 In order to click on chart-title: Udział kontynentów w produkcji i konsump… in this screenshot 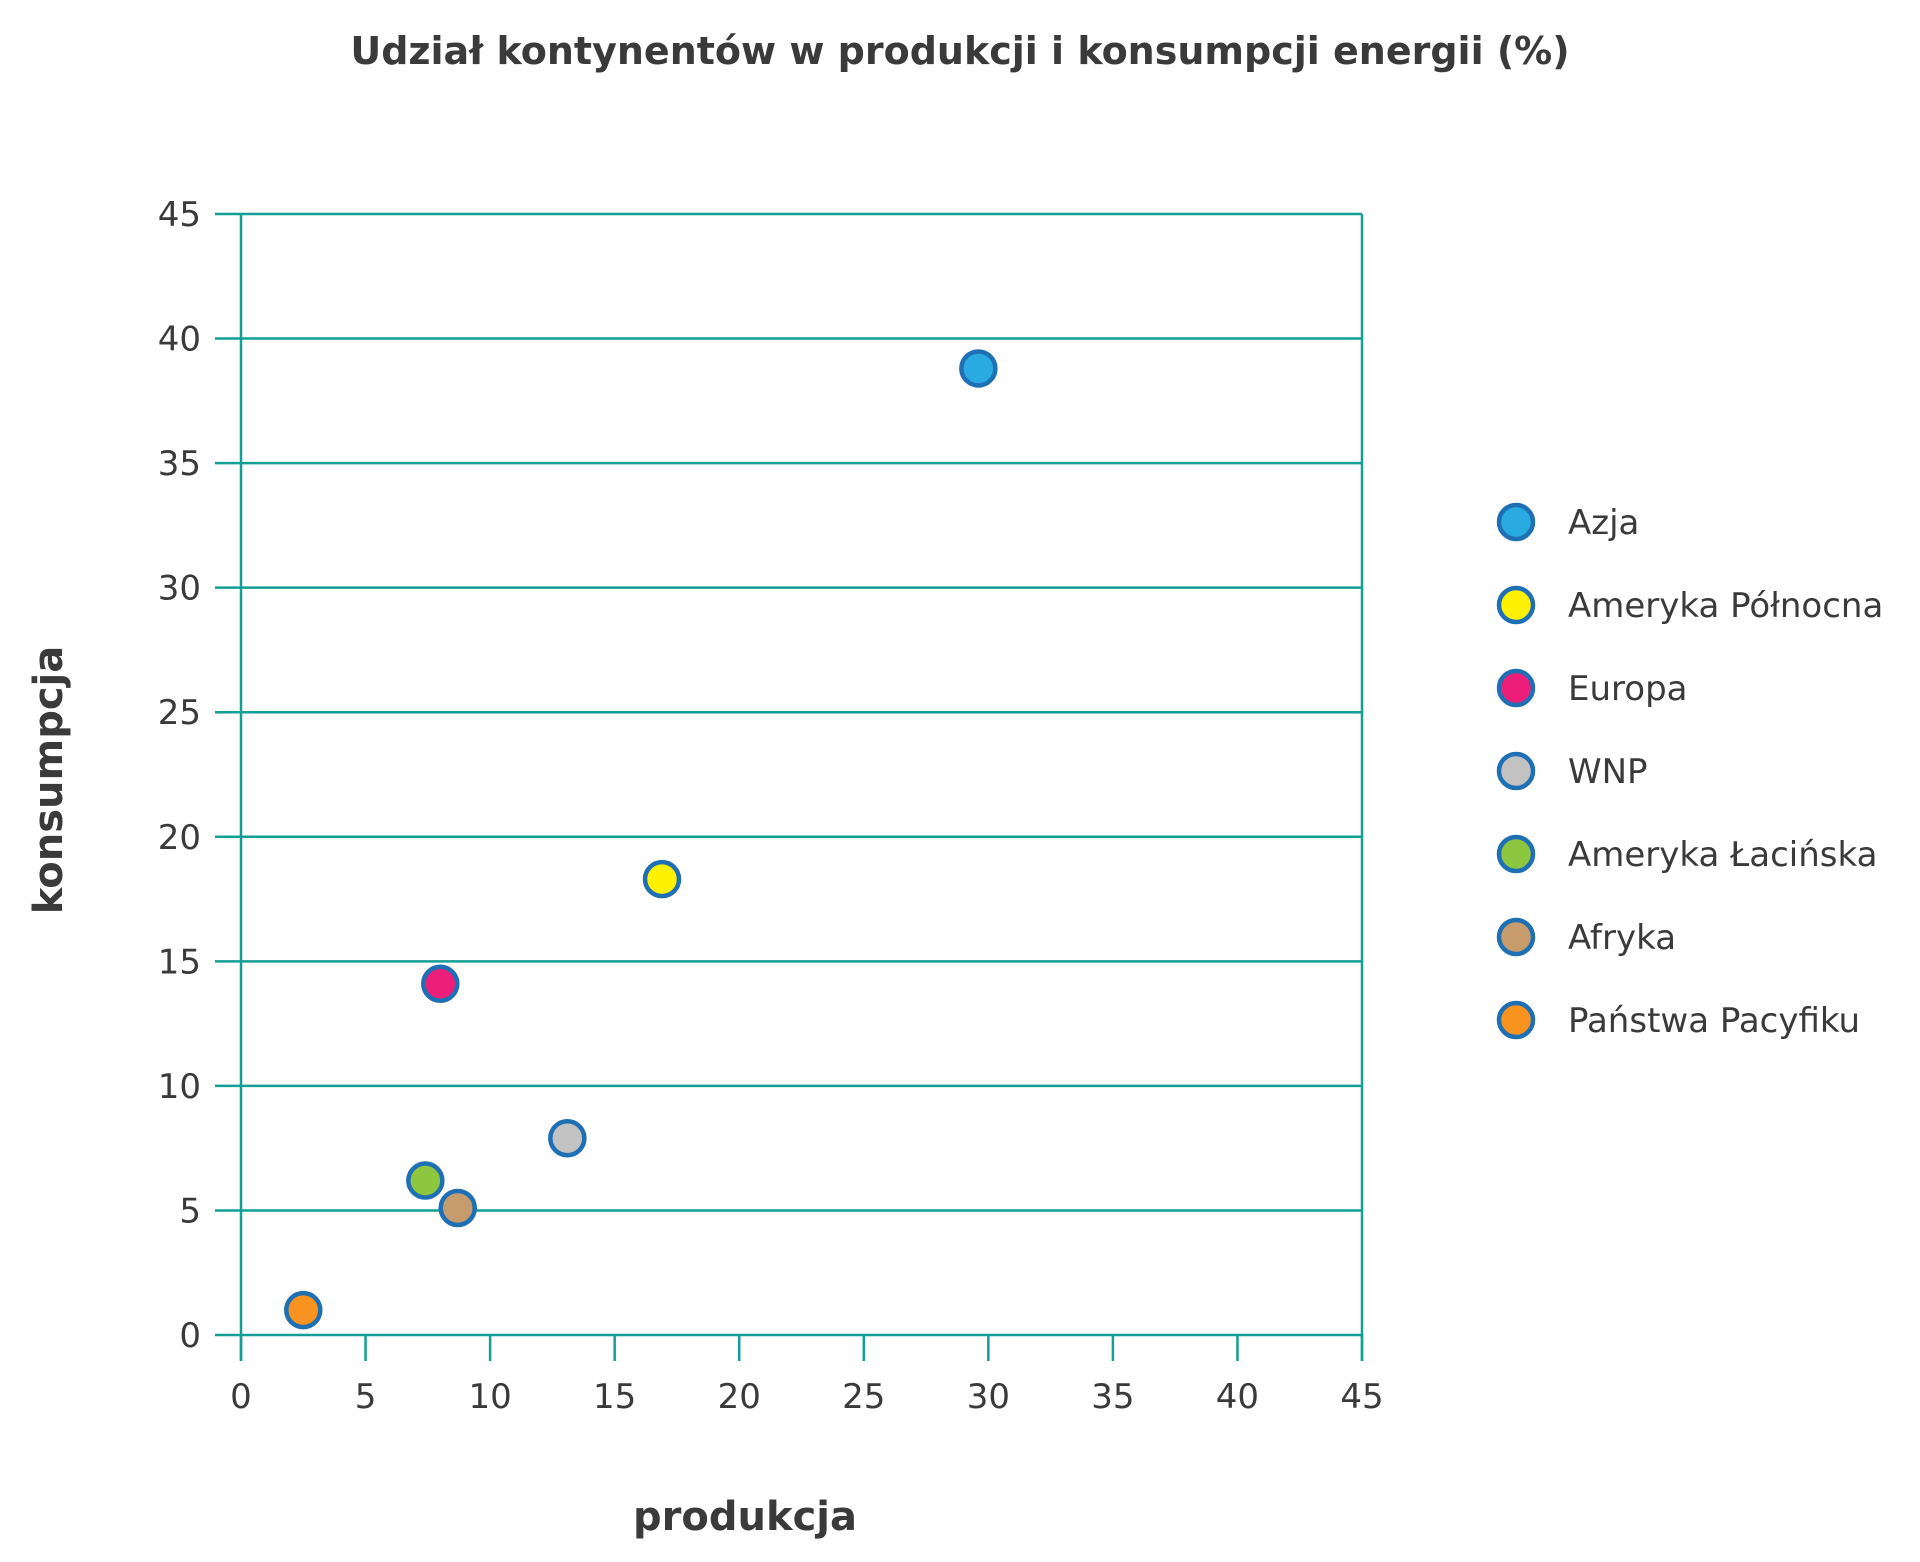, I will do `click(959, 51)`.